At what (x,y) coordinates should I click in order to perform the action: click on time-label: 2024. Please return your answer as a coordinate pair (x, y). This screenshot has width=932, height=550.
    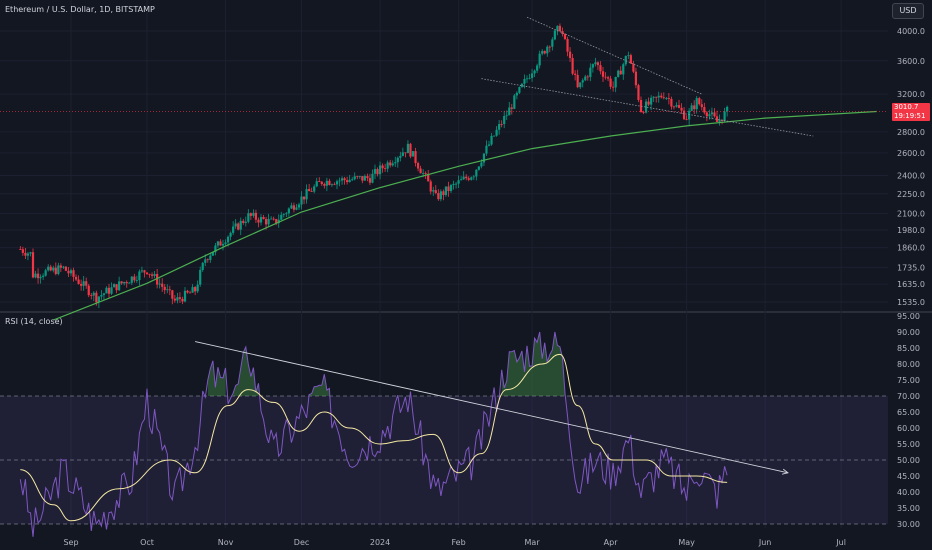
    Looking at the image, I should click on (380, 542).